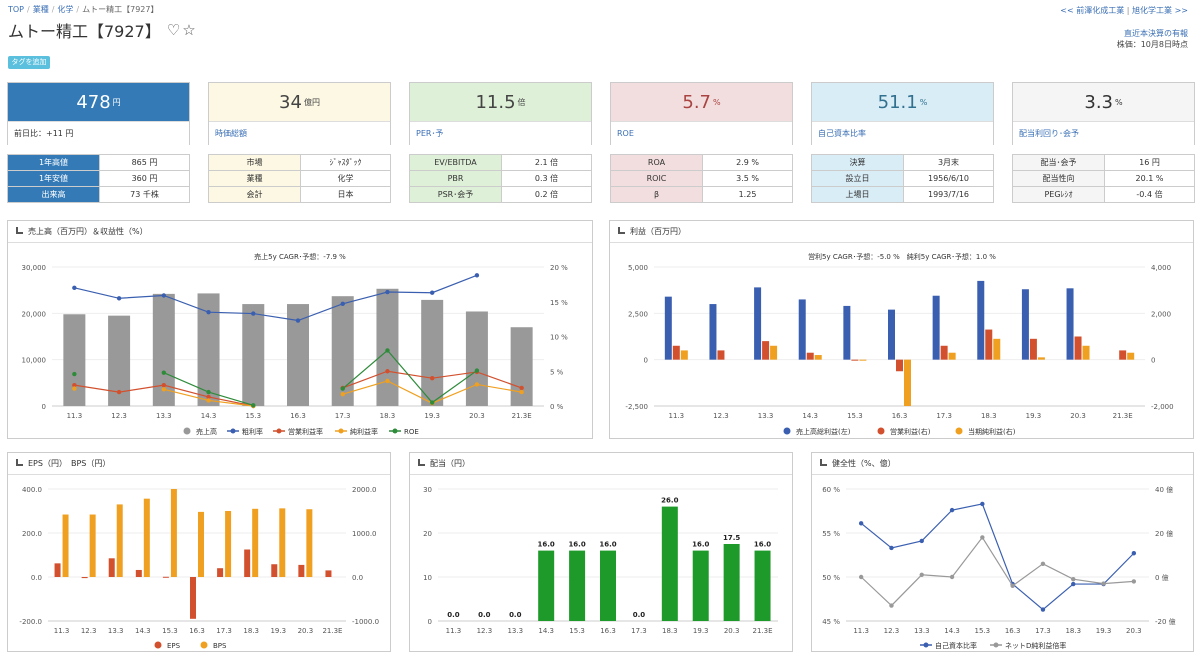 This screenshot has height=655, width=1200. Describe the element at coordinates (220, 646) in the screenshot. I see `legend-label: BPS` at that location.